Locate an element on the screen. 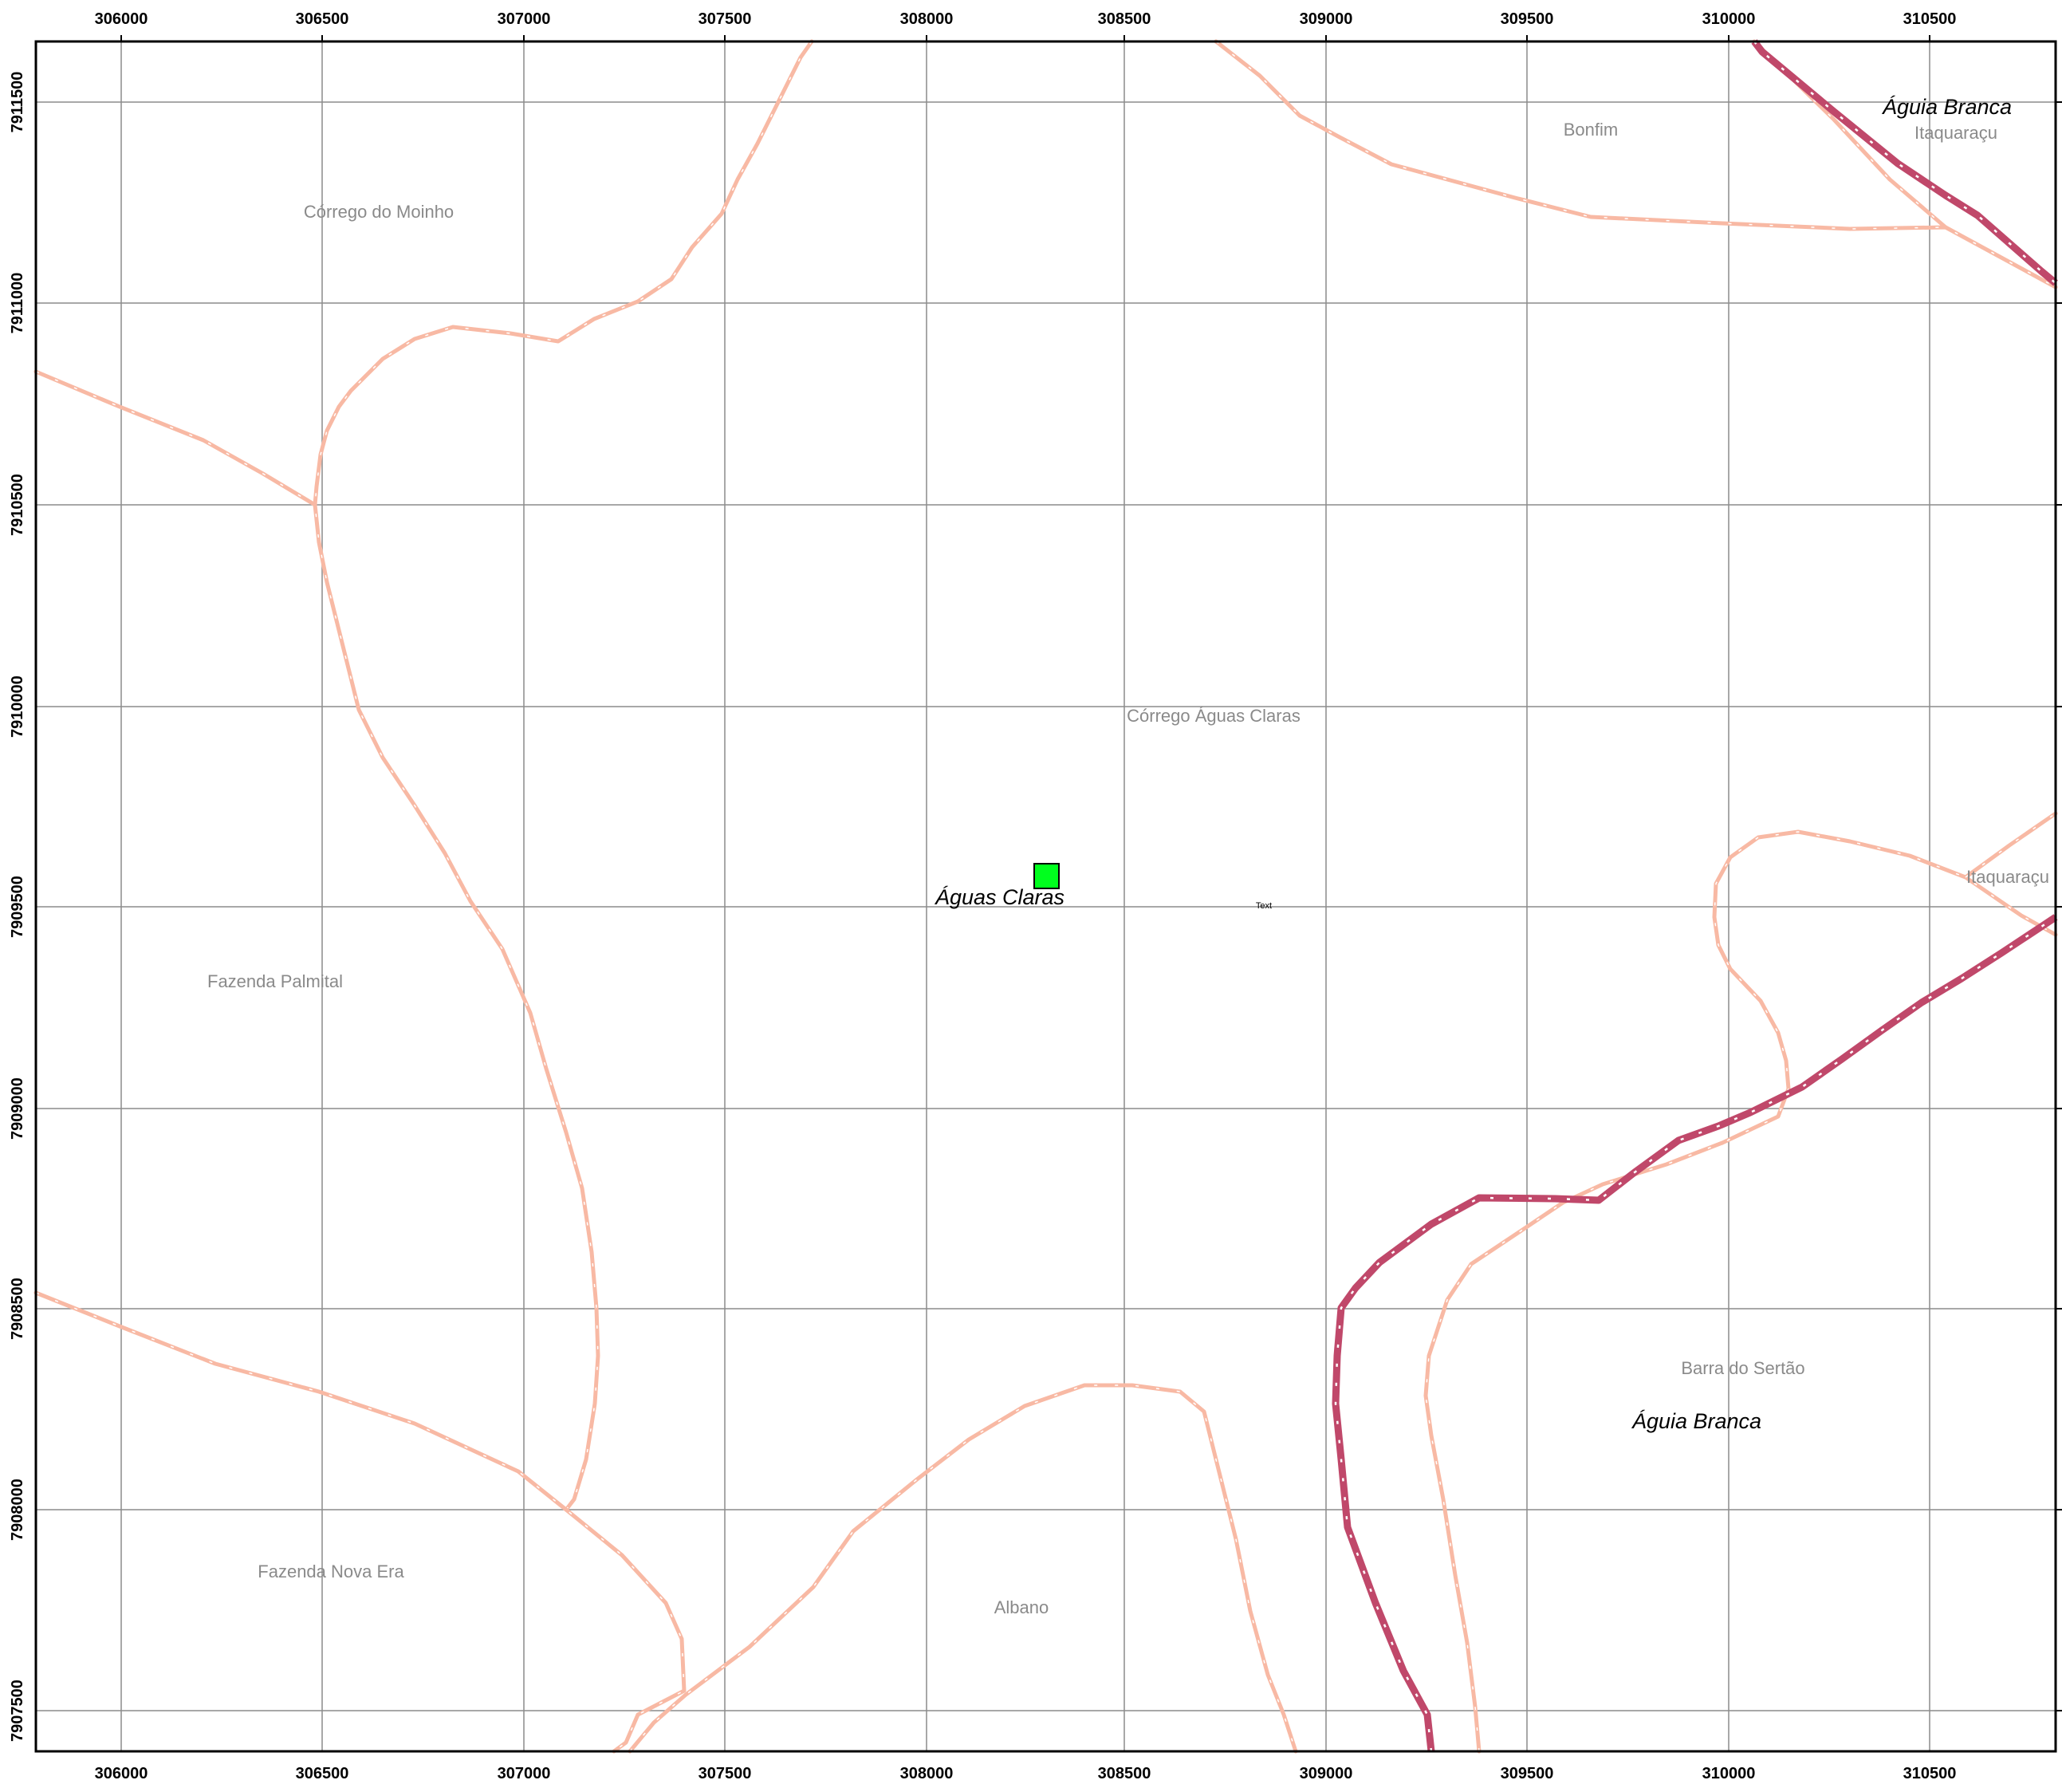 The width and height of the screenshot is (2062, 1792). y-tick-label-left: 7907500 is located at coordinates (18, 1711).